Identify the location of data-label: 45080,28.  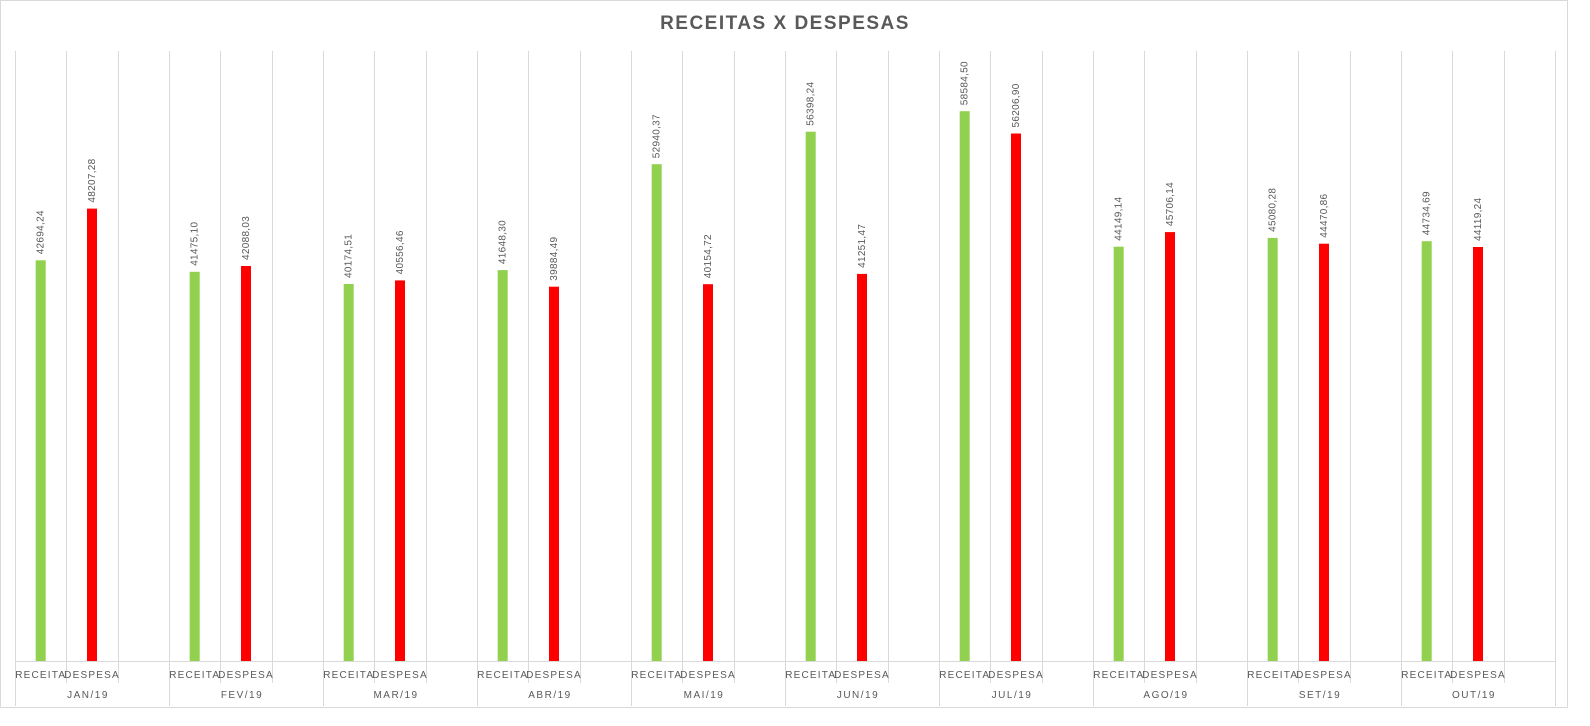
(1273, 210).